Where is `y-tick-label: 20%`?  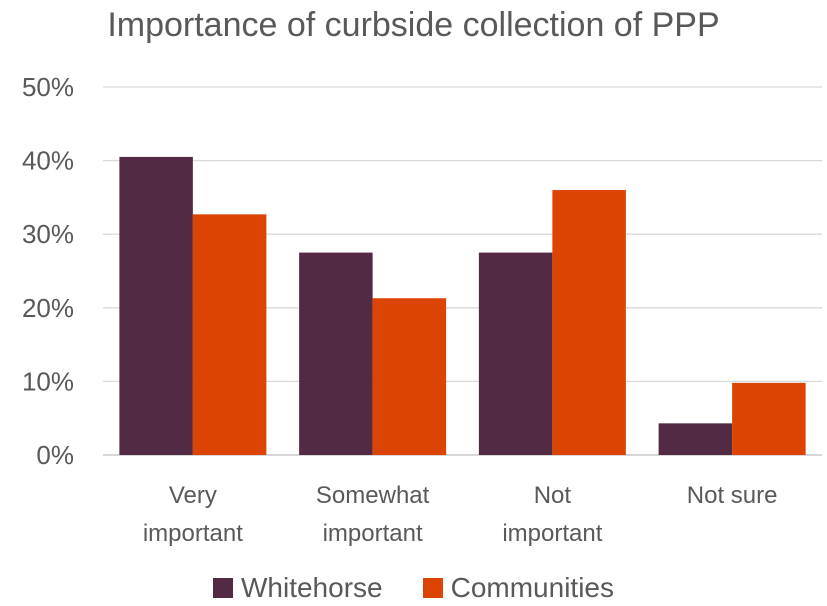
y-tick-label: 20% is located at coordinates (48, 308).